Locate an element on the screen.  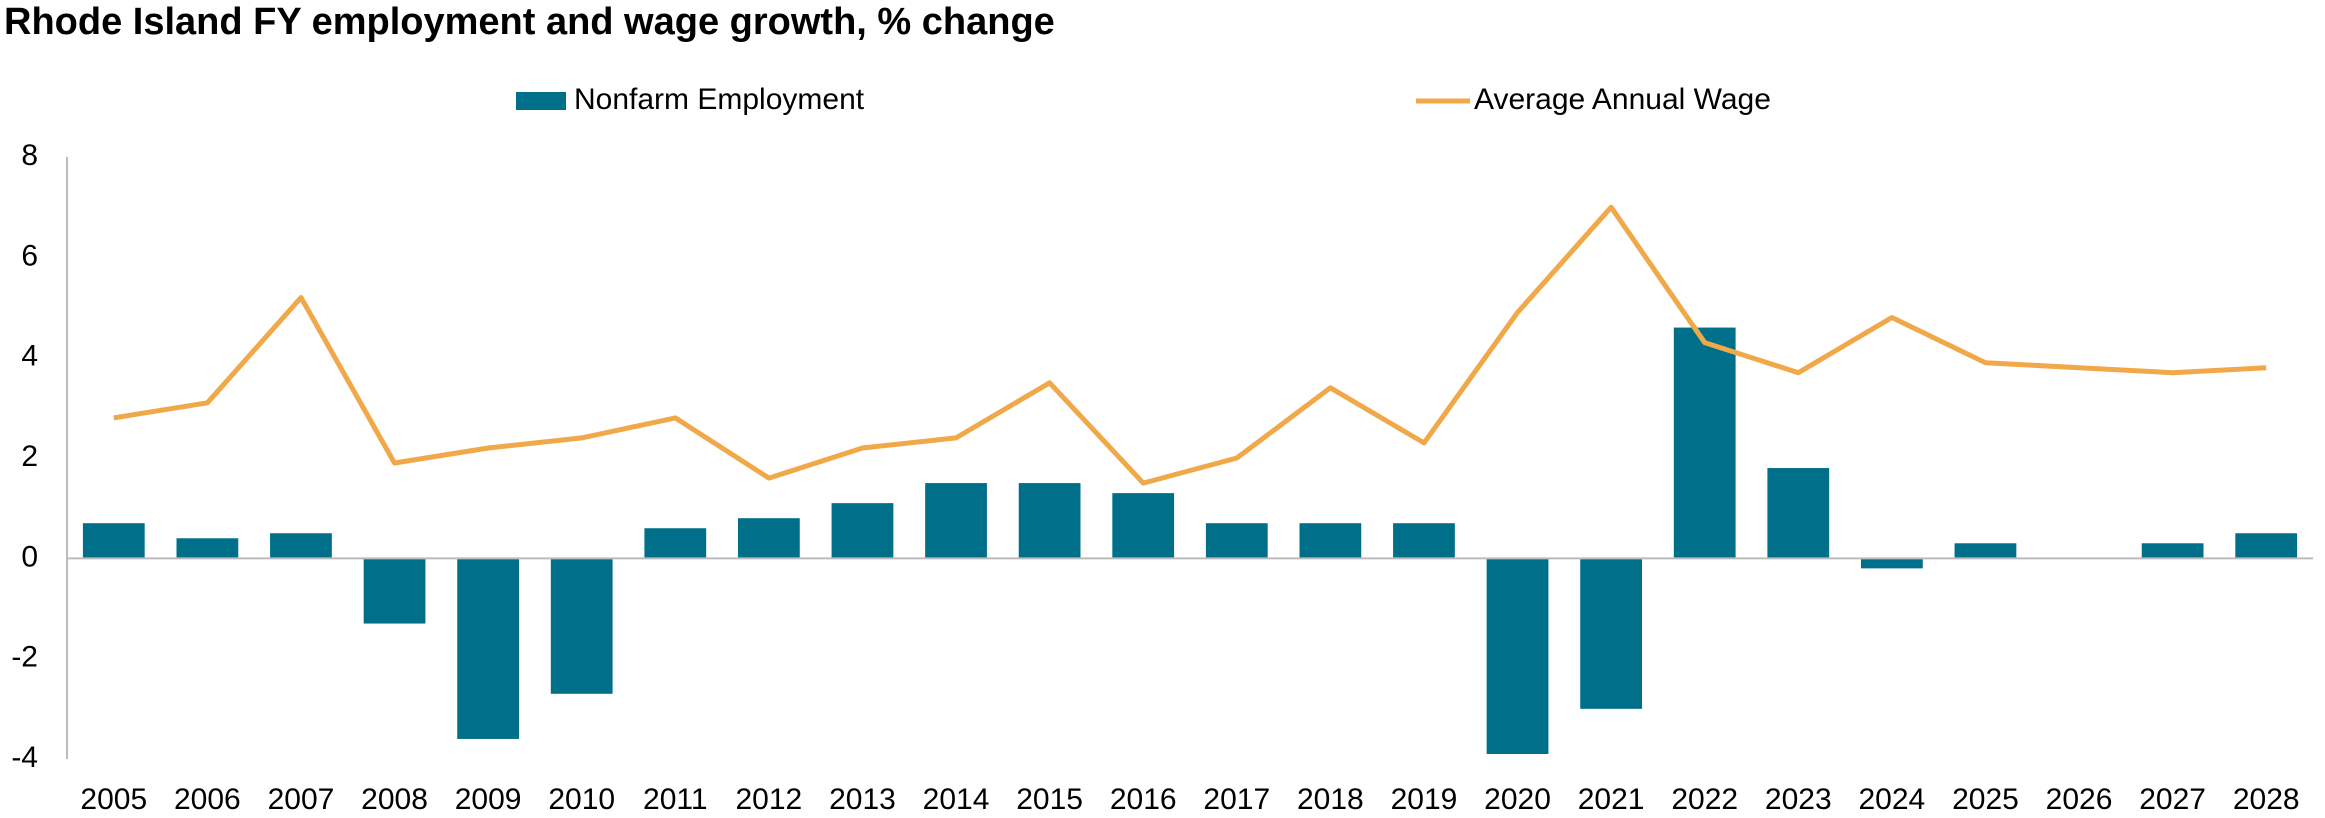
x-tick-label: 2021 is located at coordinates (1611, 799).